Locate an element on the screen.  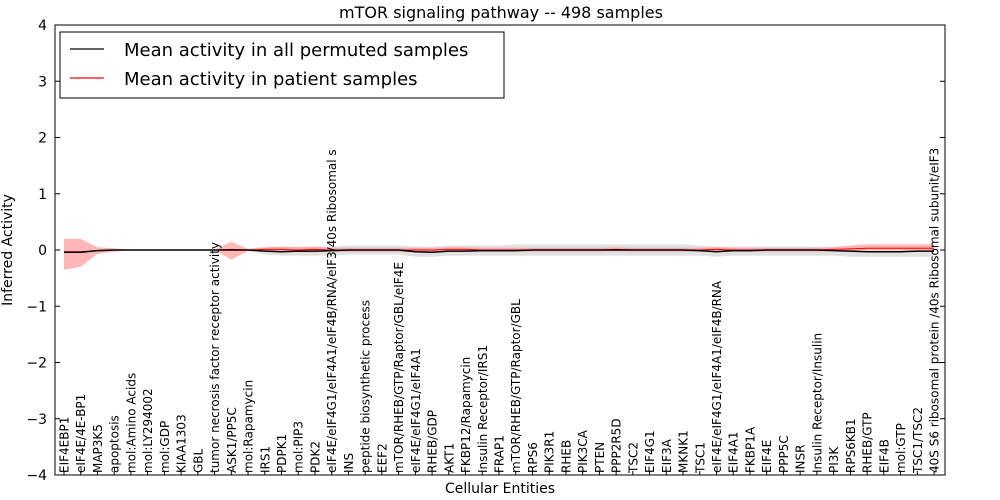
x-tick-label: AKT1 is located at coordinates (449, 458).